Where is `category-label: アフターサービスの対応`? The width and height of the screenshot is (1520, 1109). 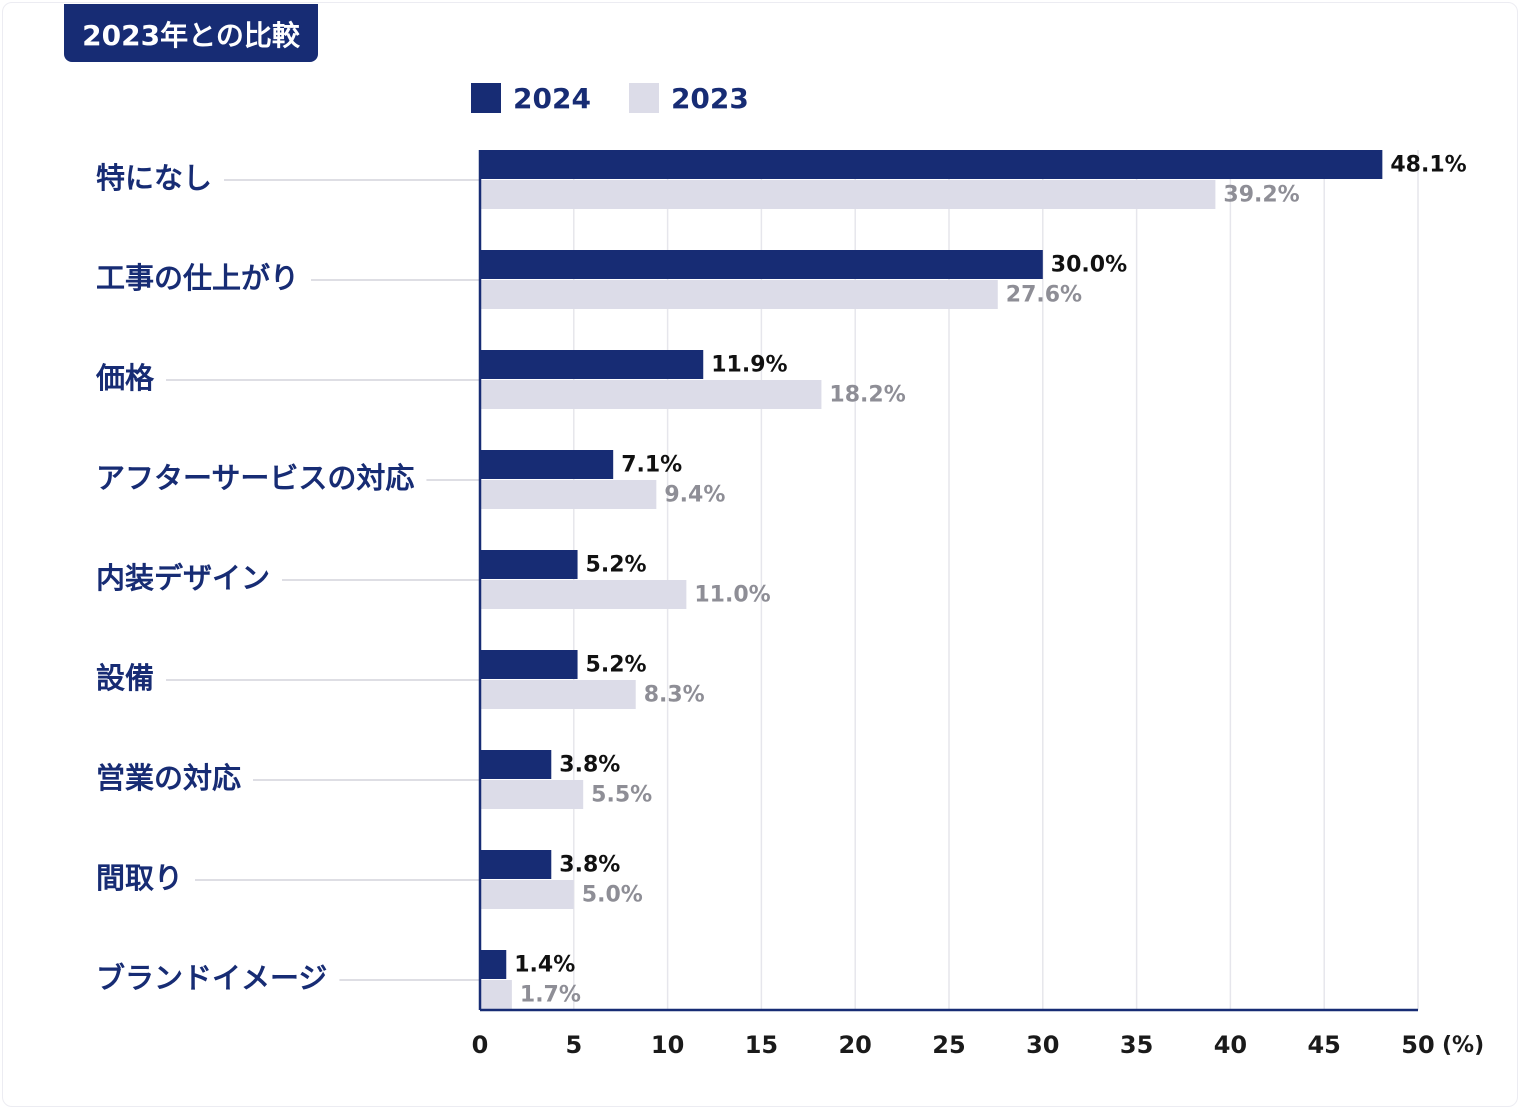
category-label: アフターサービスの対応 is located at coordinates (255, 478).